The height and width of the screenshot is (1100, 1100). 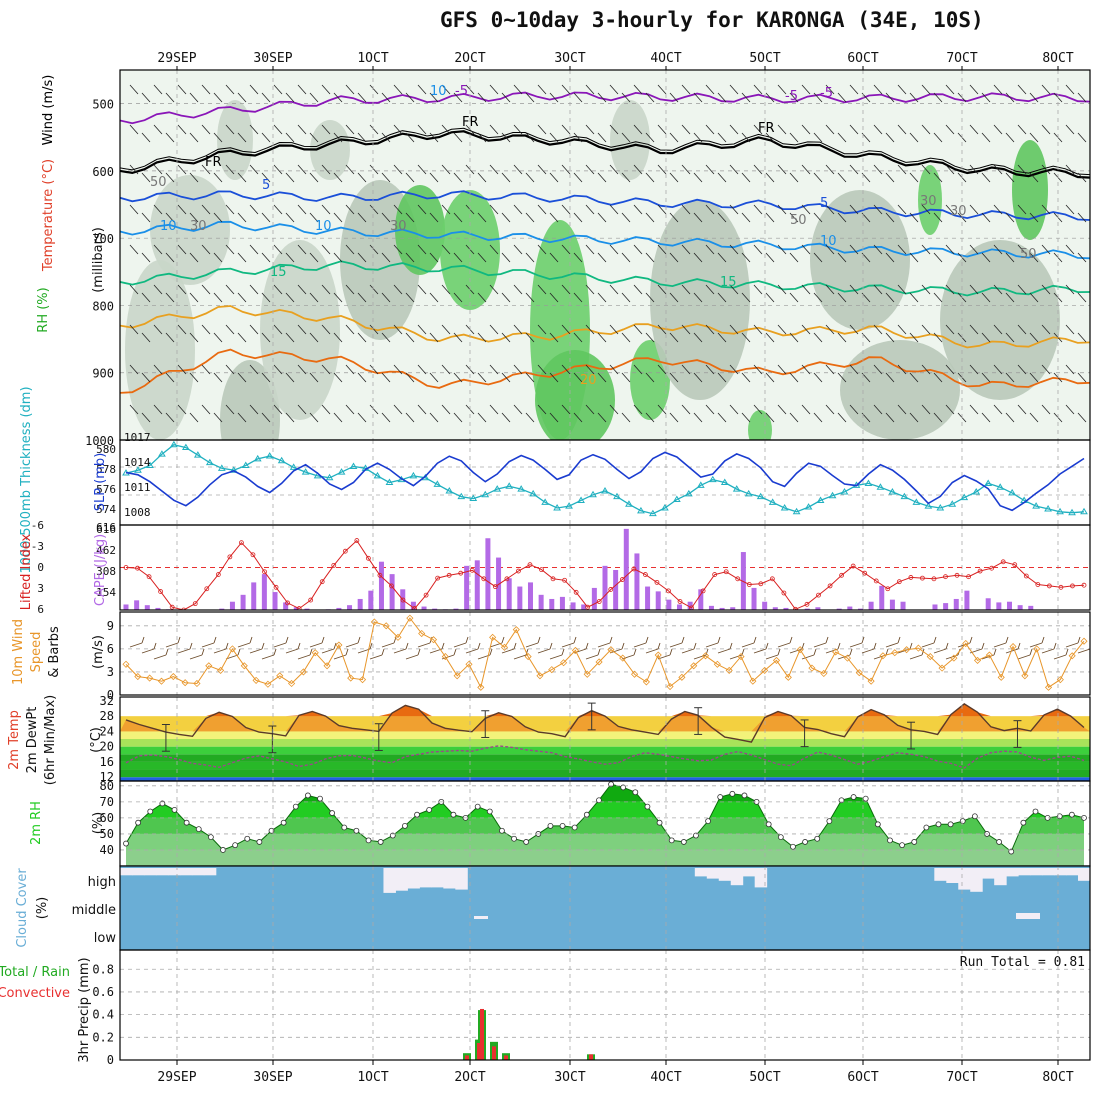 What do you see at coordinates (1057, 58) in the screenshot?
I see `x-tick-label-top: 8OCT` at bounding box center [1057, 58].